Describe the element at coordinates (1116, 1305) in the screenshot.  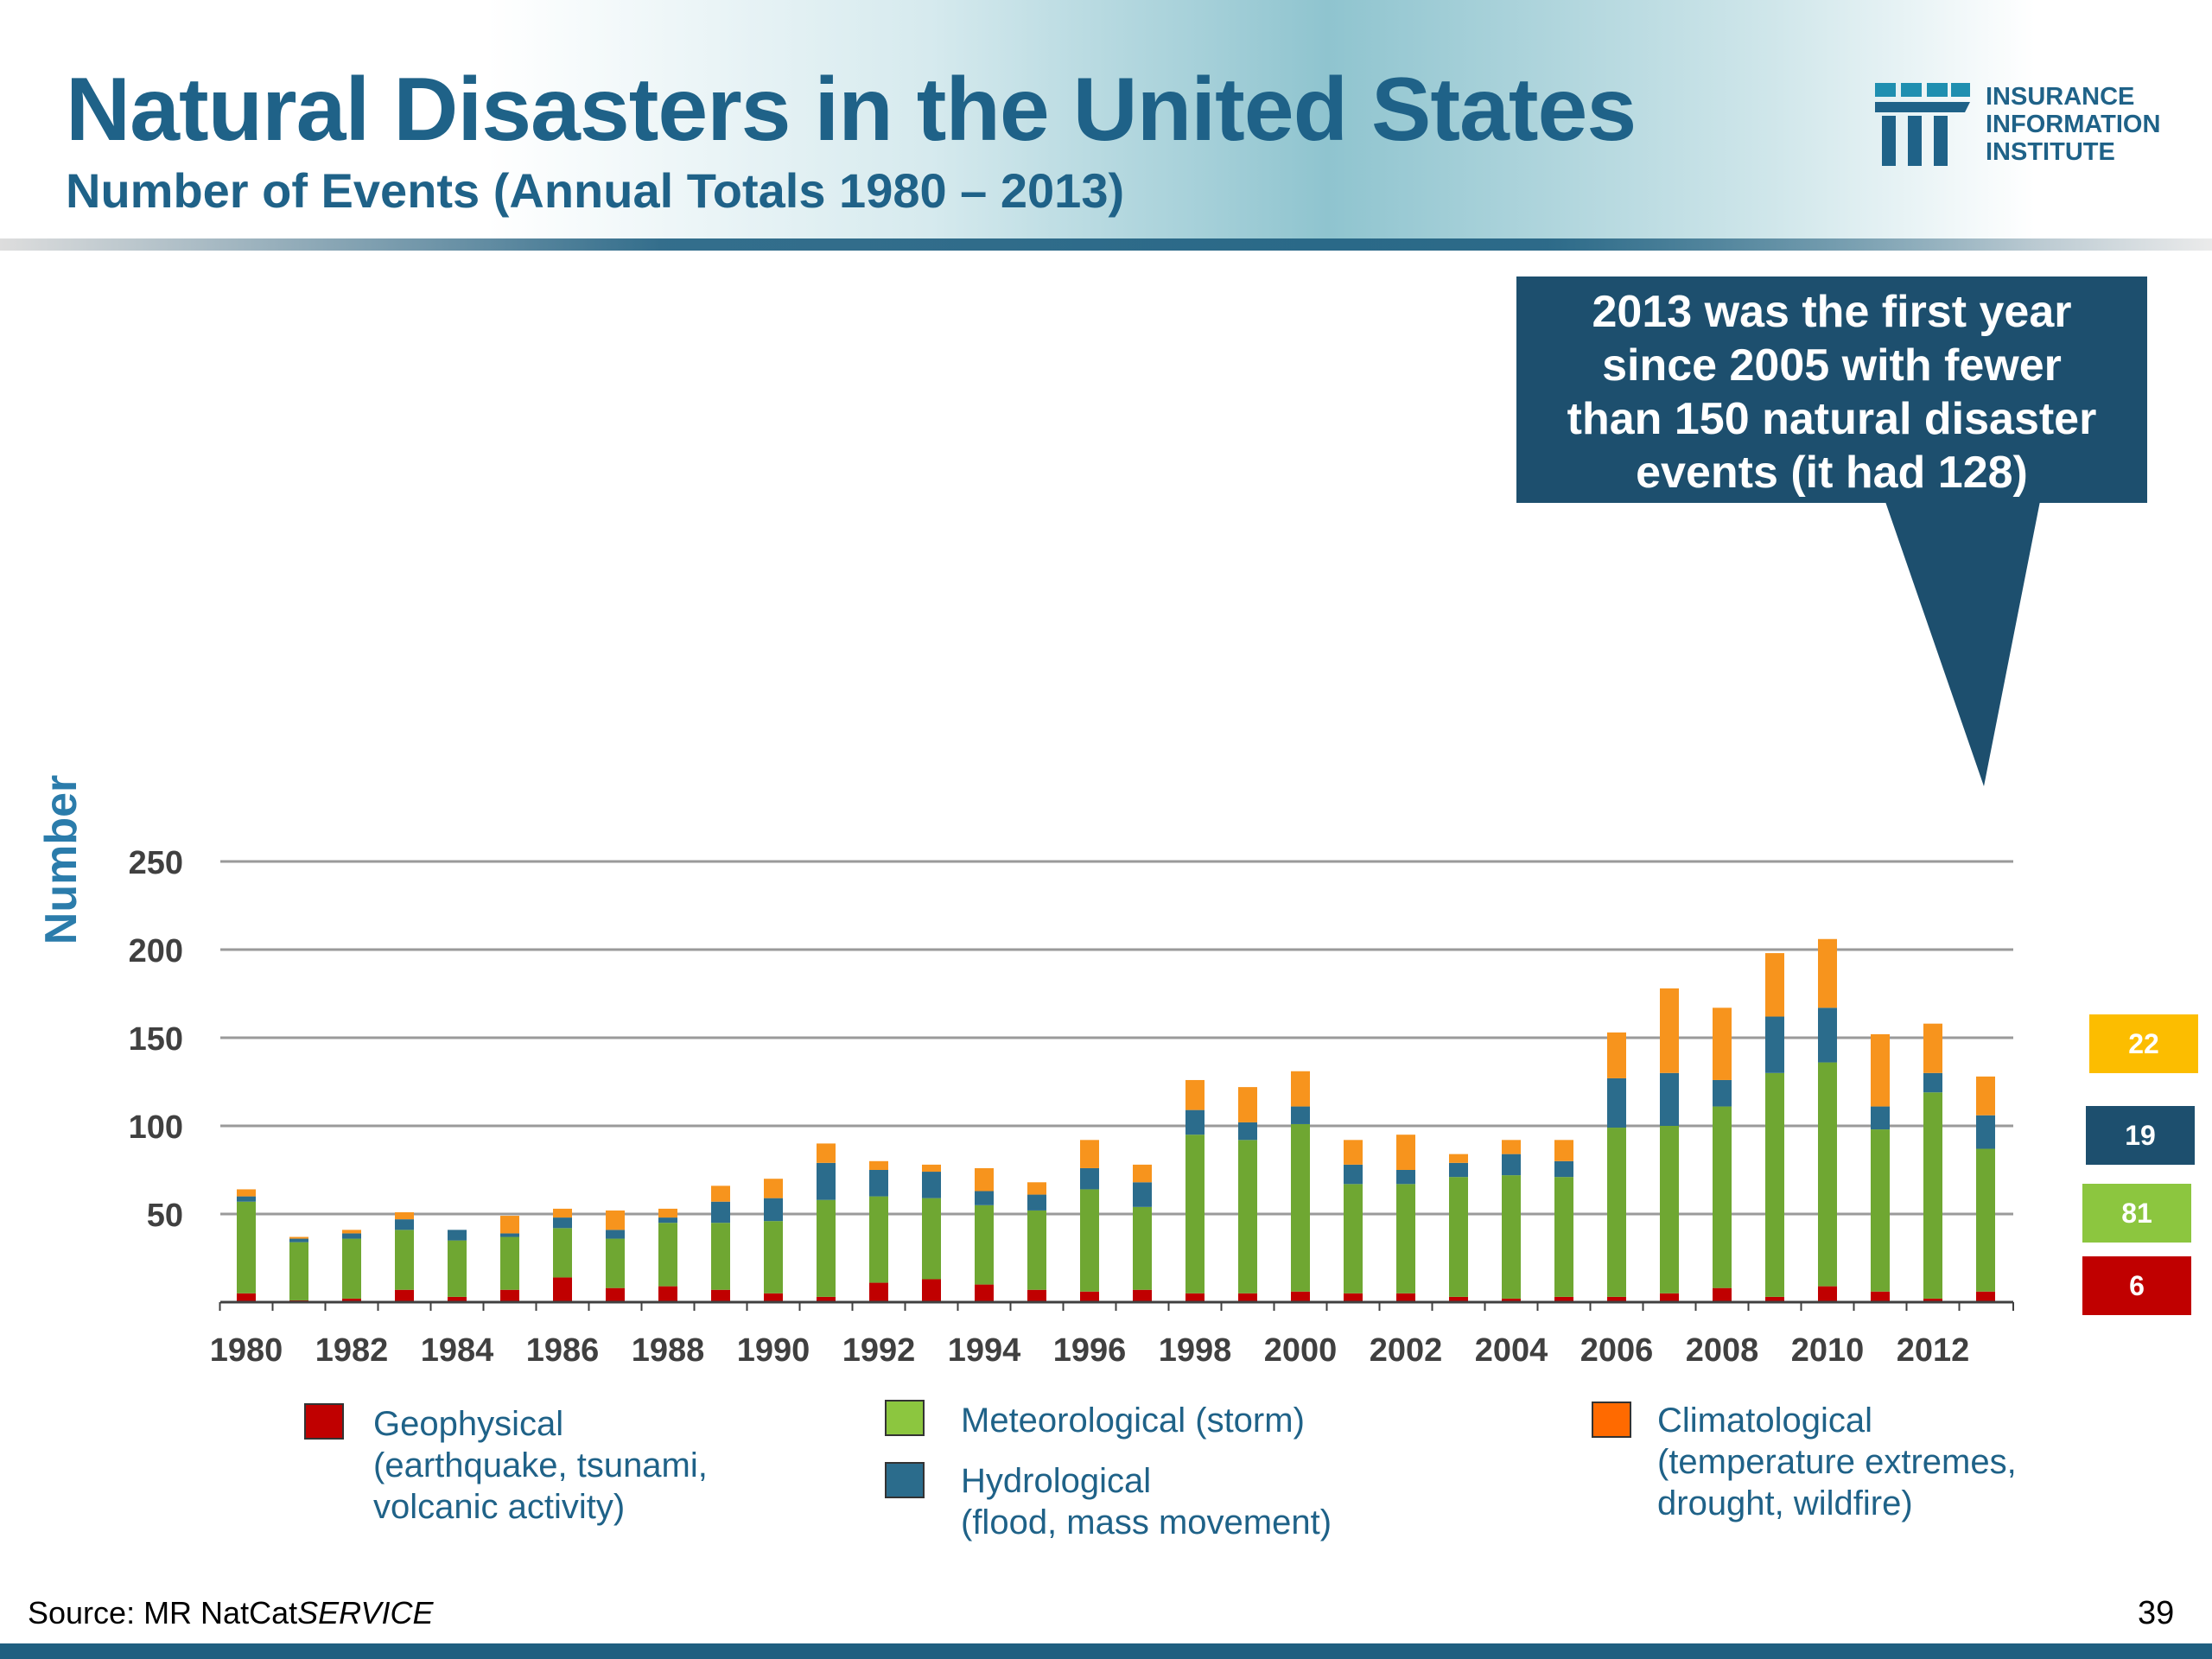
I see `axes` at that location.